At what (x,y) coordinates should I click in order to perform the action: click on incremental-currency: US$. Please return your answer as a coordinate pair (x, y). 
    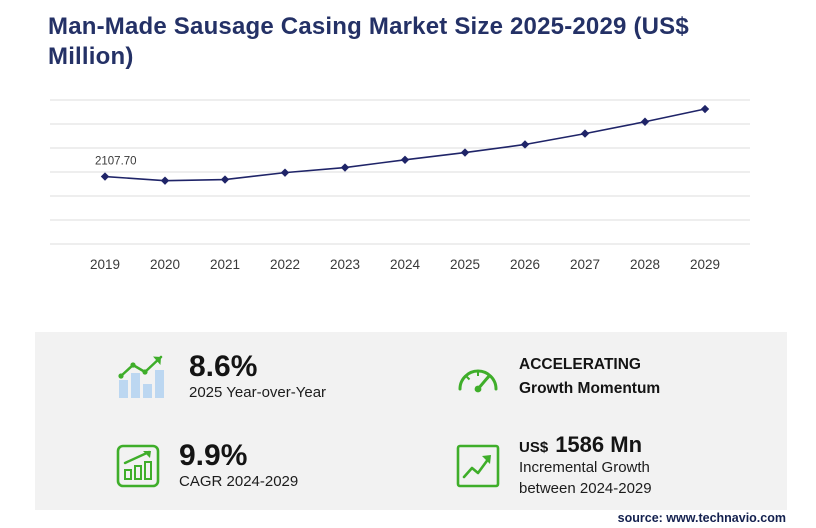
    Looking at the image, I should click on (534, 448).